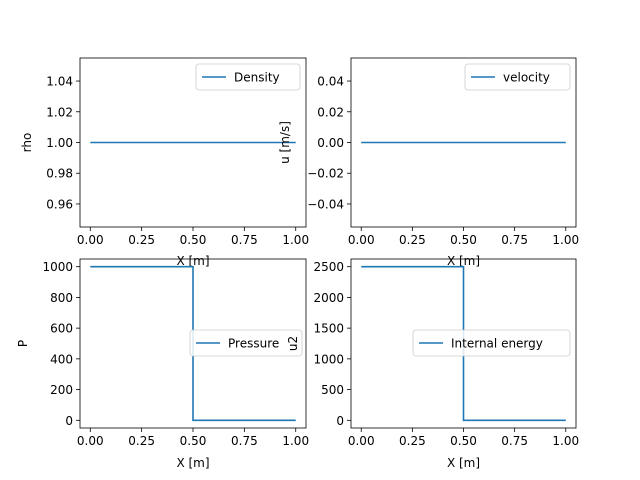 The image size is (640, 480). What do you see at coordinates (27, 143) in the screenshot?
I see `y-axis-label: rho` at bounding box center [27, 143].